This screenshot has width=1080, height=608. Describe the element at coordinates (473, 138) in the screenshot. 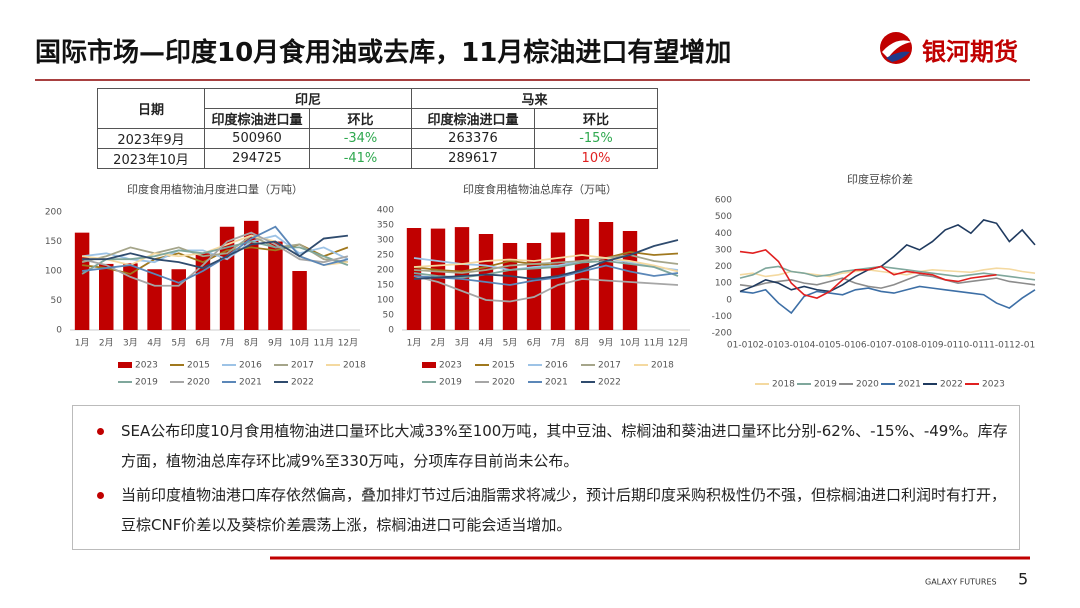

I see `cell: 263376` at that location.